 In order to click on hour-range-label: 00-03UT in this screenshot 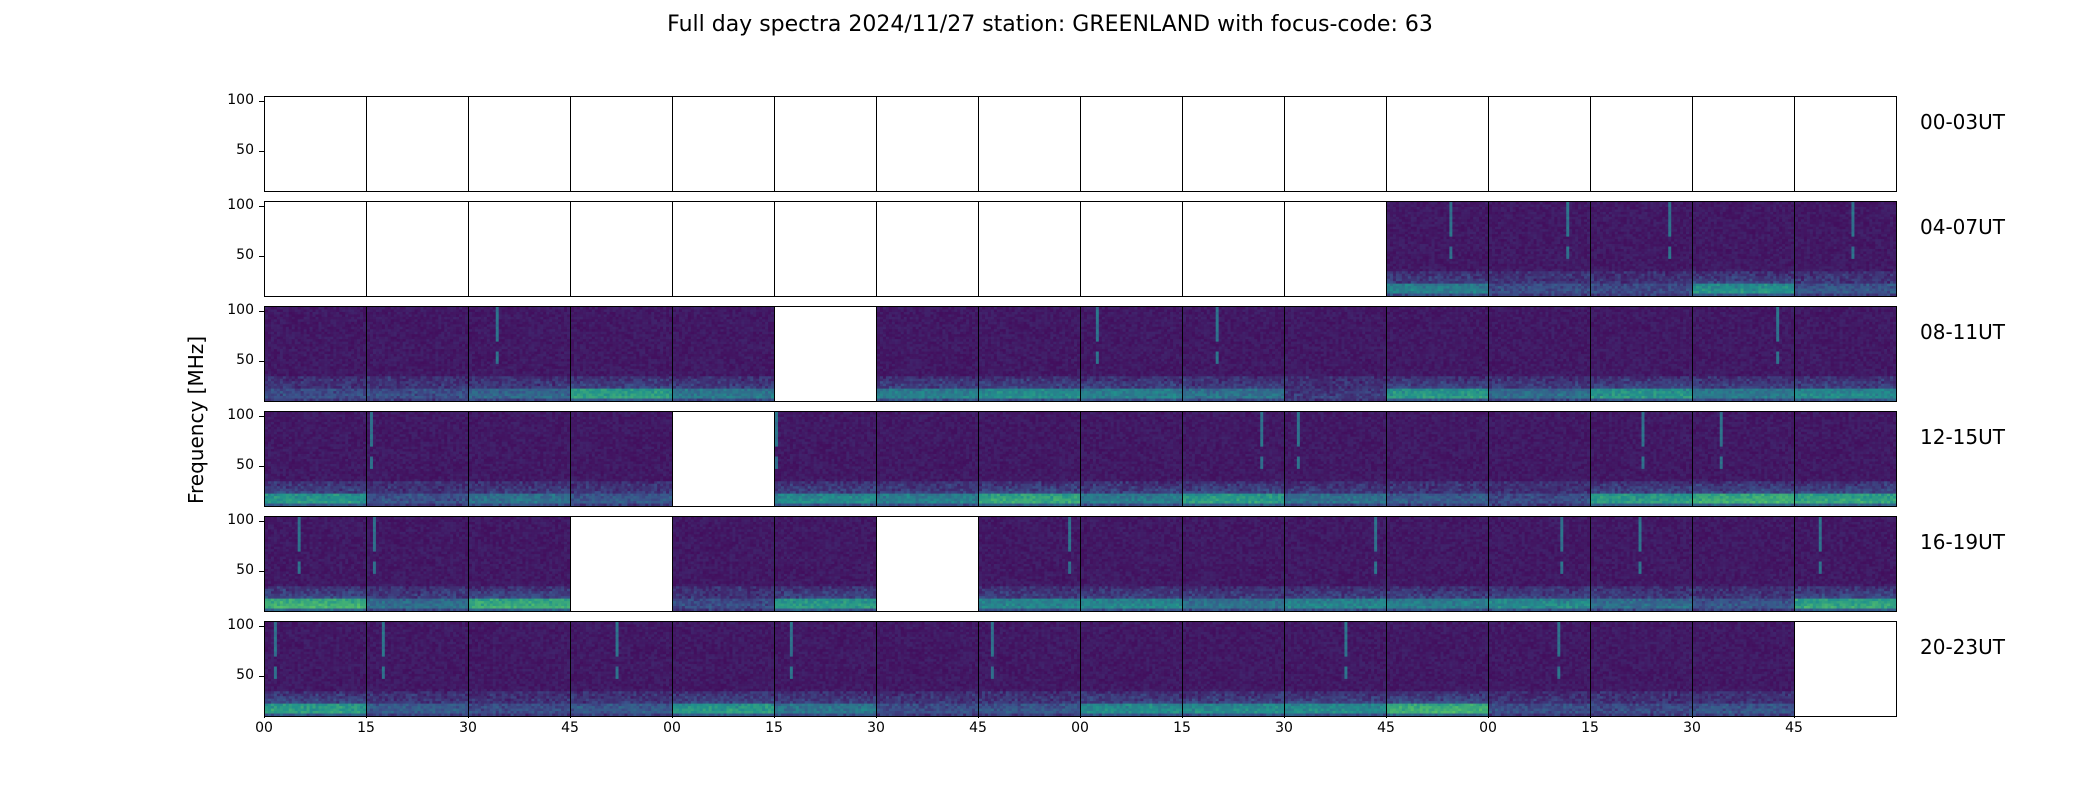, I will do `click(1962, 122)`.